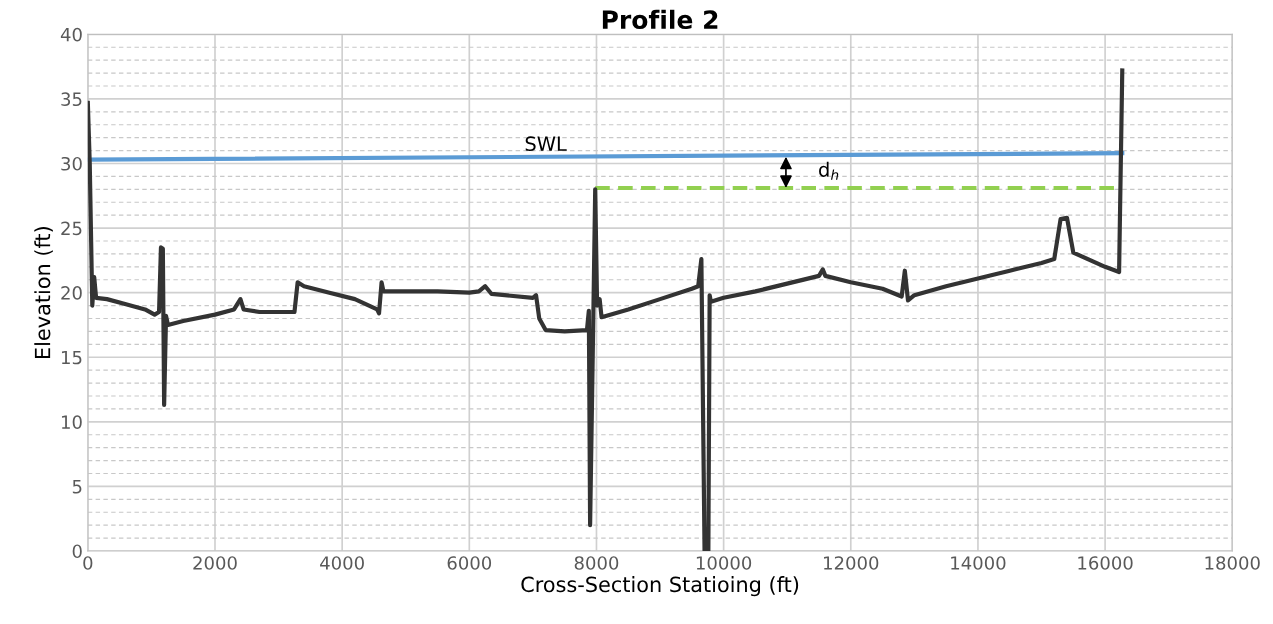  Describe the element at coordinates (215, 563) in the screenshot. I see `x-tick-label: 2000` at that location.